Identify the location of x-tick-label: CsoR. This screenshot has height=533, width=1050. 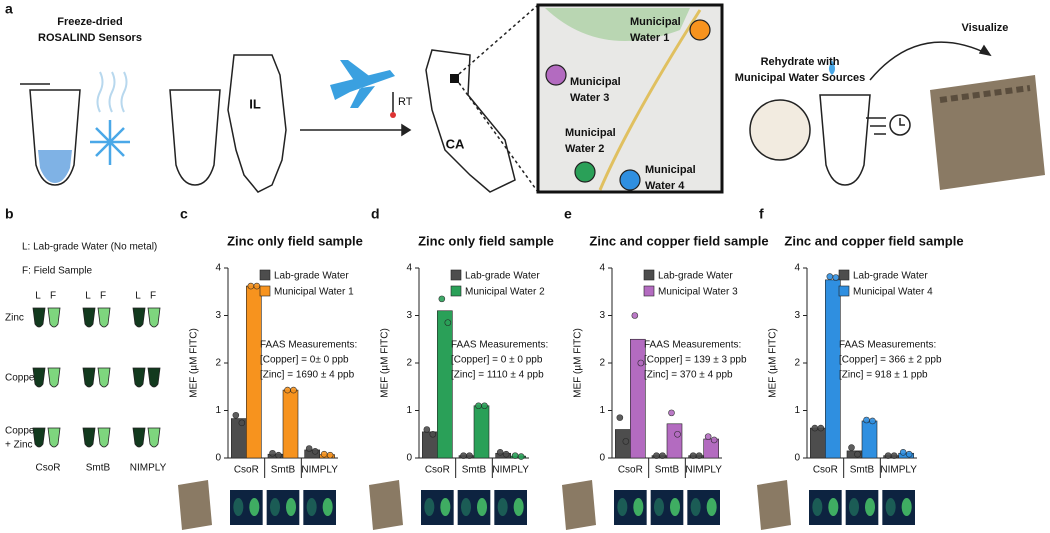
(246, 470).